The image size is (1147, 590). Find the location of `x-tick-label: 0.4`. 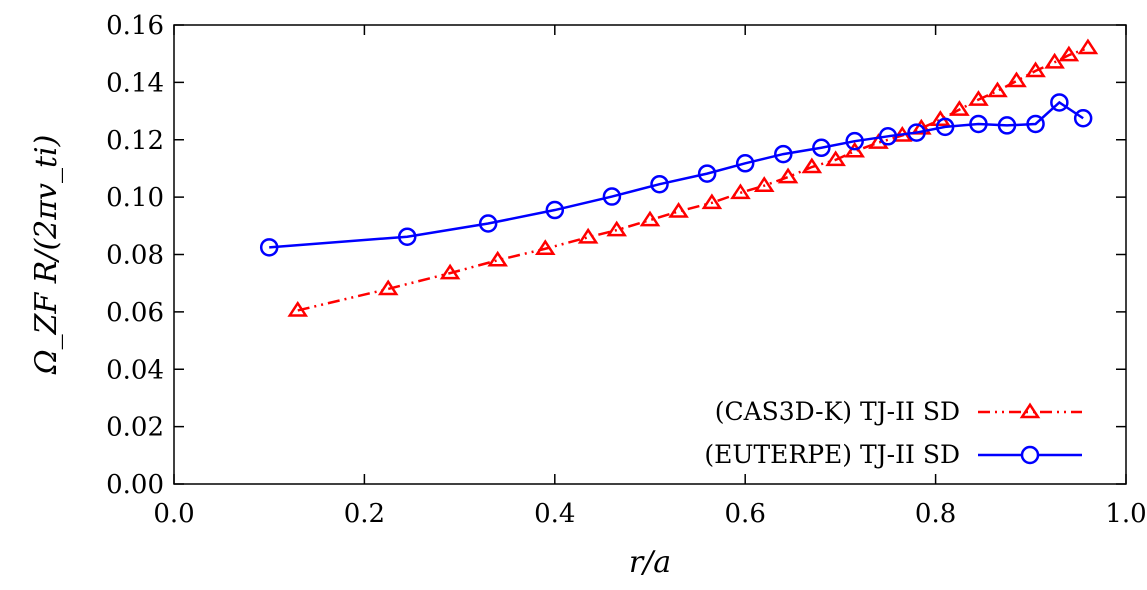

x-tick-label: 0.4 is located at coordinates (554, 514).